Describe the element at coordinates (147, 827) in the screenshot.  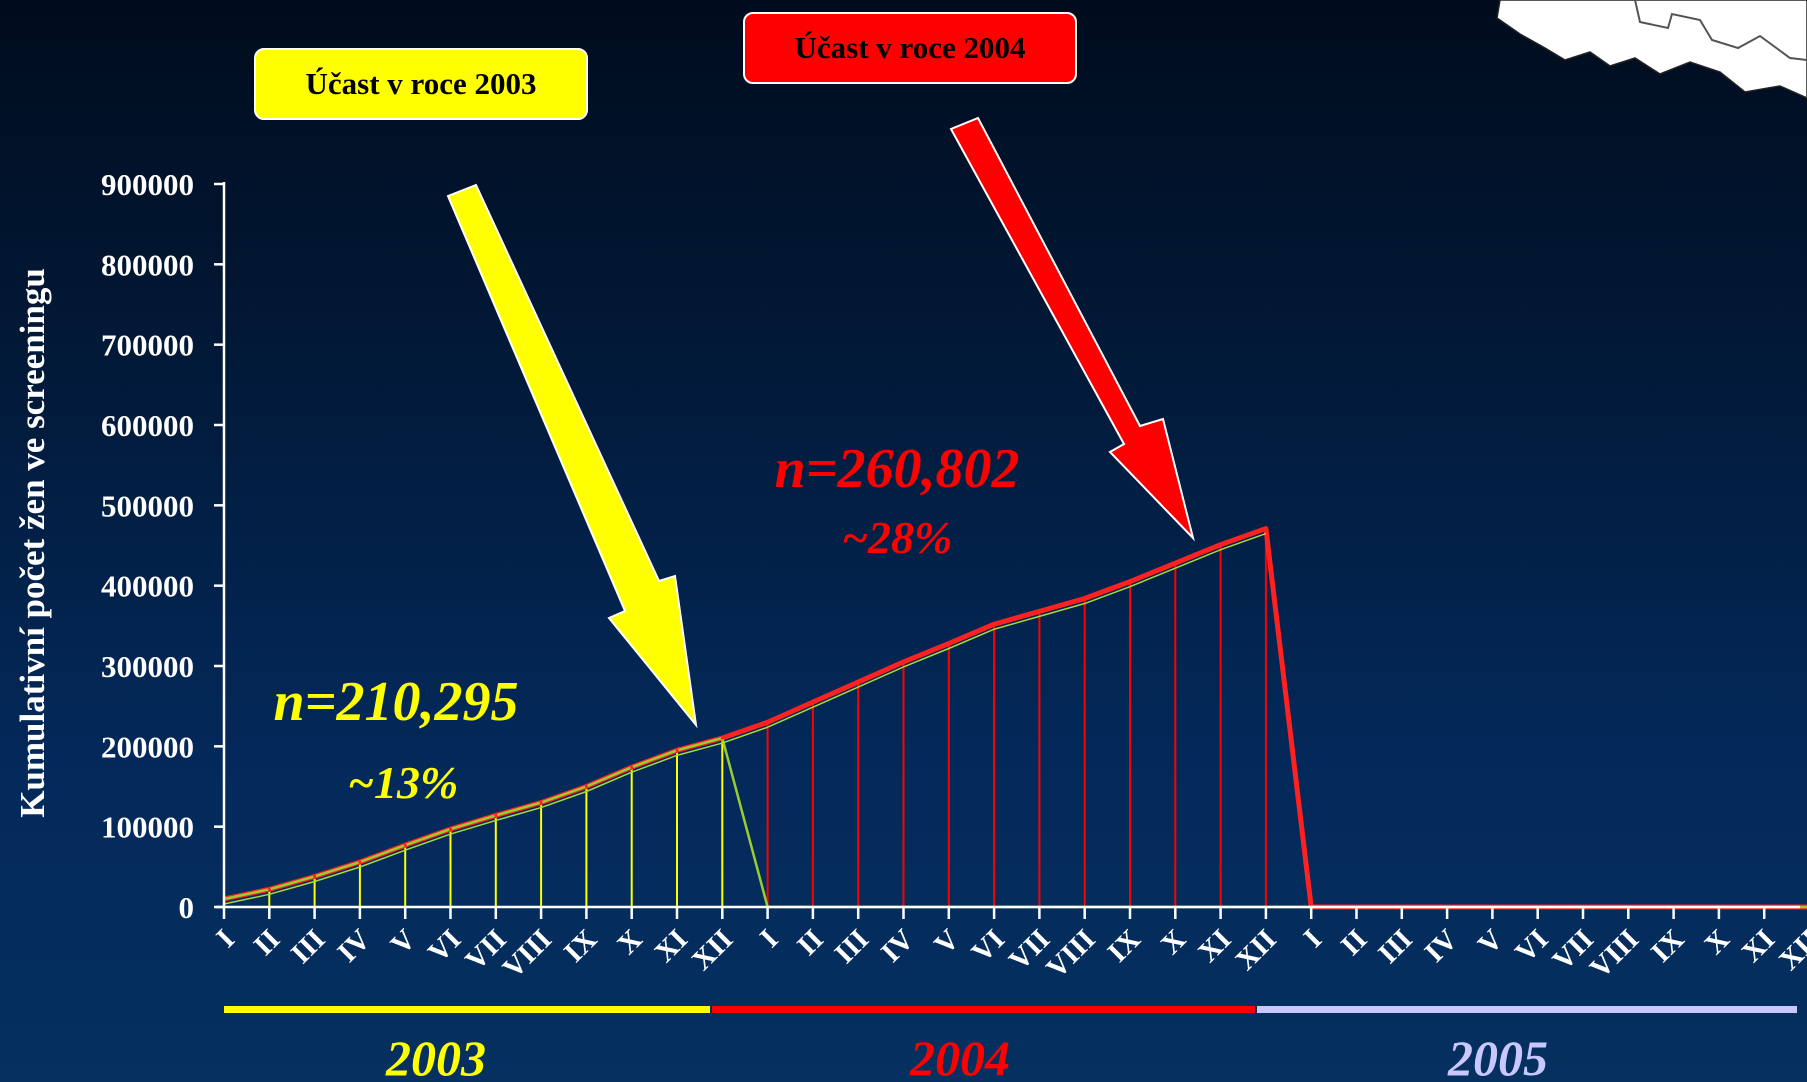
I see `y-tick-label-1: 100000` at that location.